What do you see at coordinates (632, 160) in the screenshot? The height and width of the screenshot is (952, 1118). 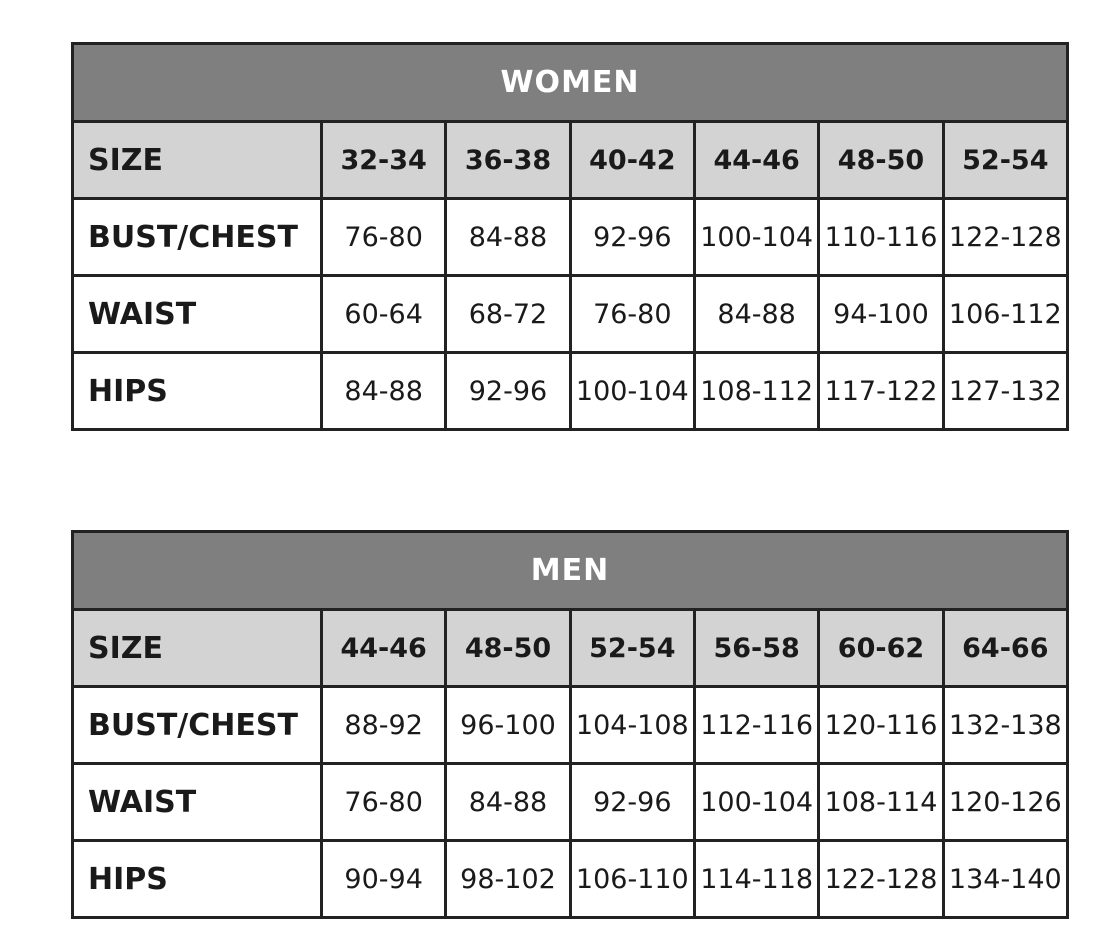 I see `size-header-cell: 40-42` at bounding box center [632, 160].